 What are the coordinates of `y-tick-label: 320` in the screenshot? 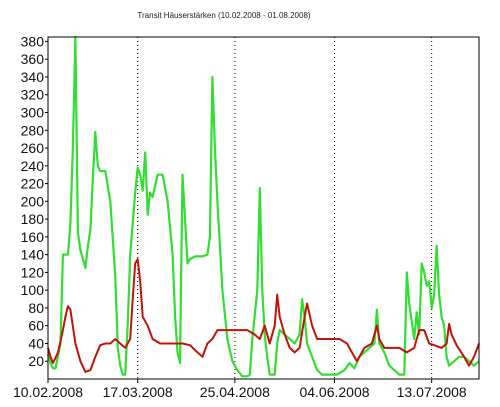 It's located at (33, 95).